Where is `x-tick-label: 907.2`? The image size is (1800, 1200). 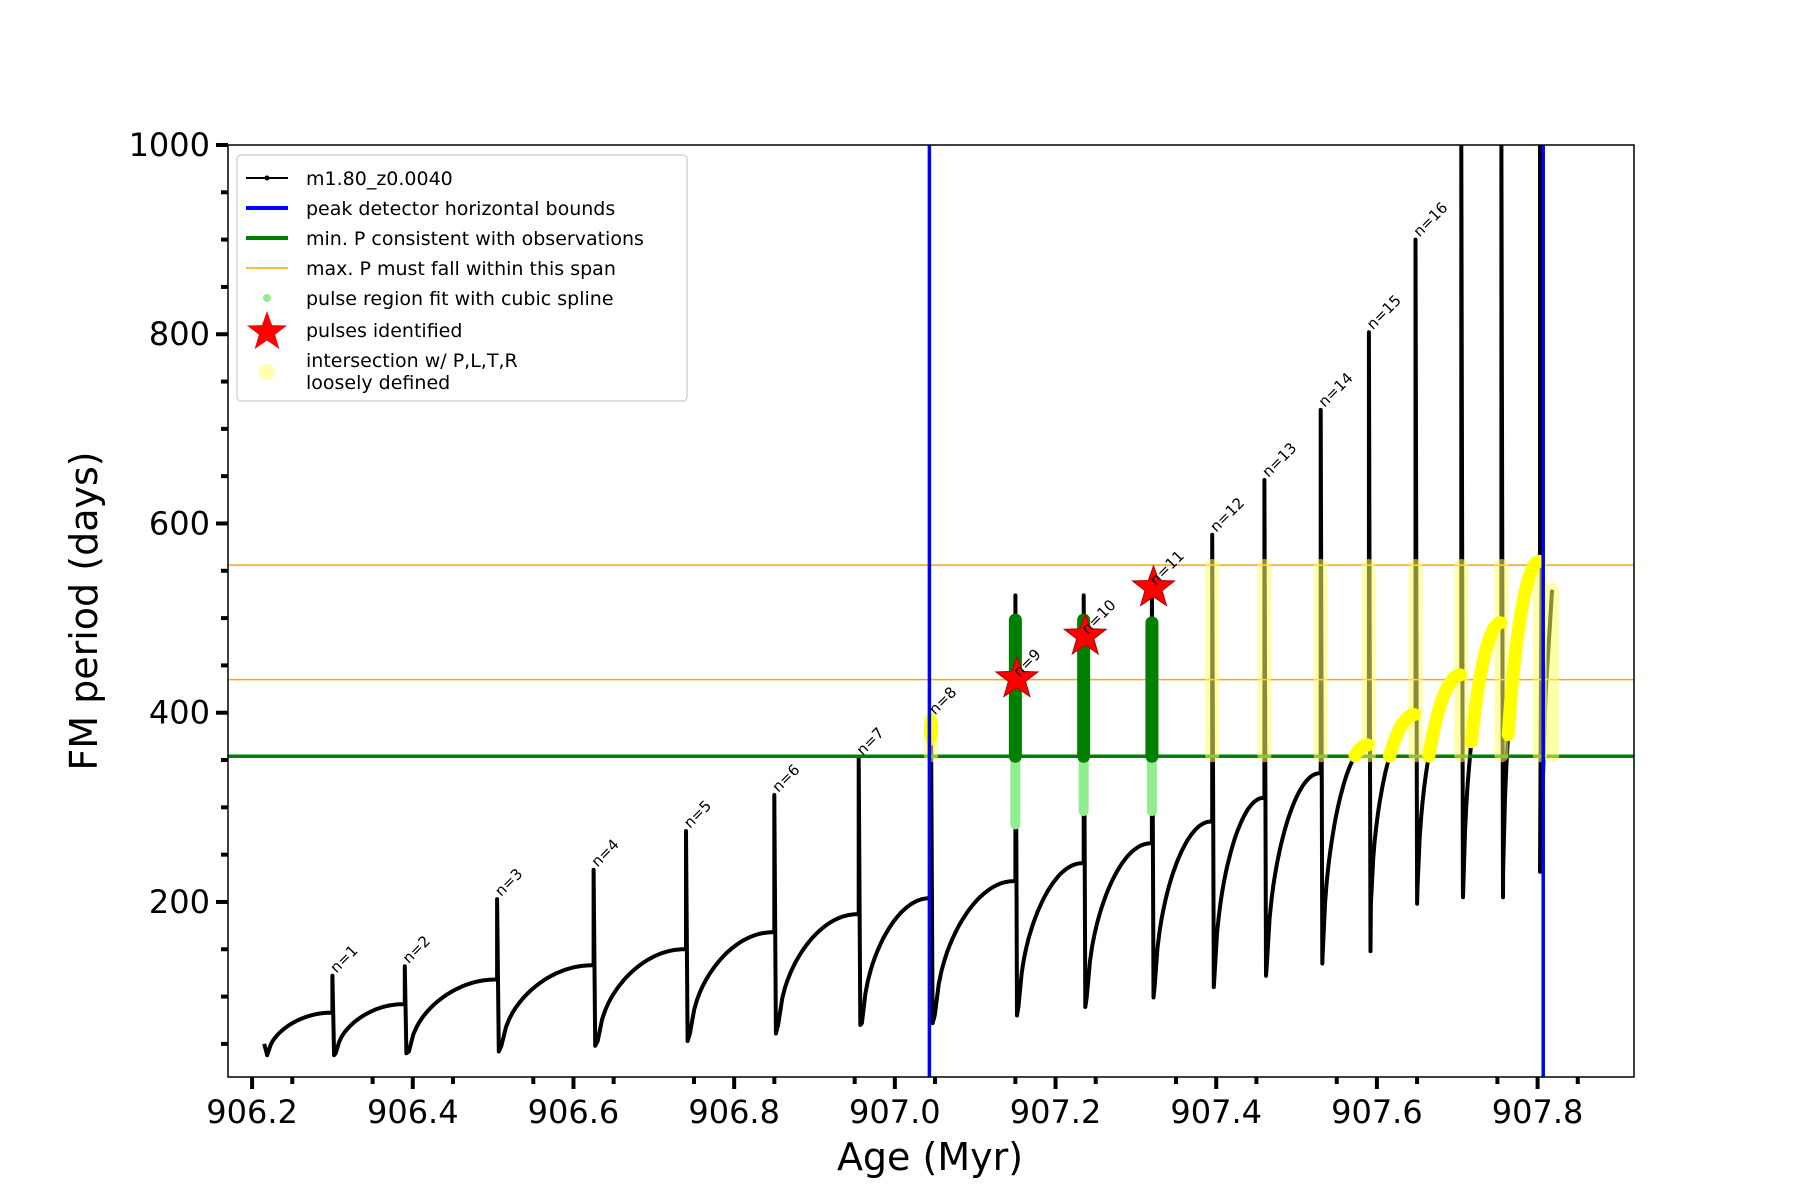
x-tick-label: 907.2 is located at coordinates (1056, 1112).